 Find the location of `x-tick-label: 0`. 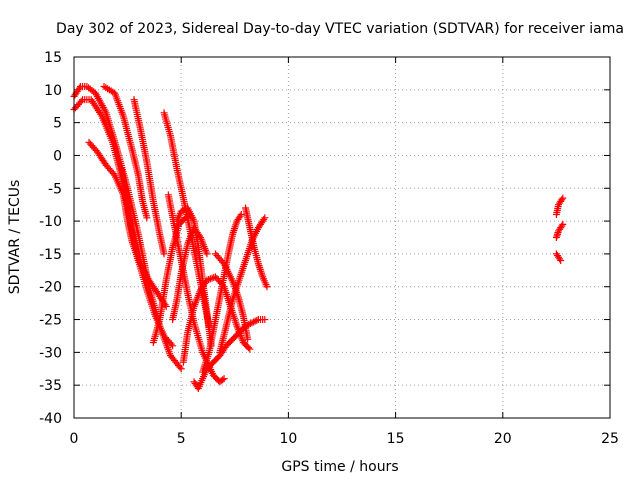

x-tick-label: 0 is located at coordinates (74, 439).